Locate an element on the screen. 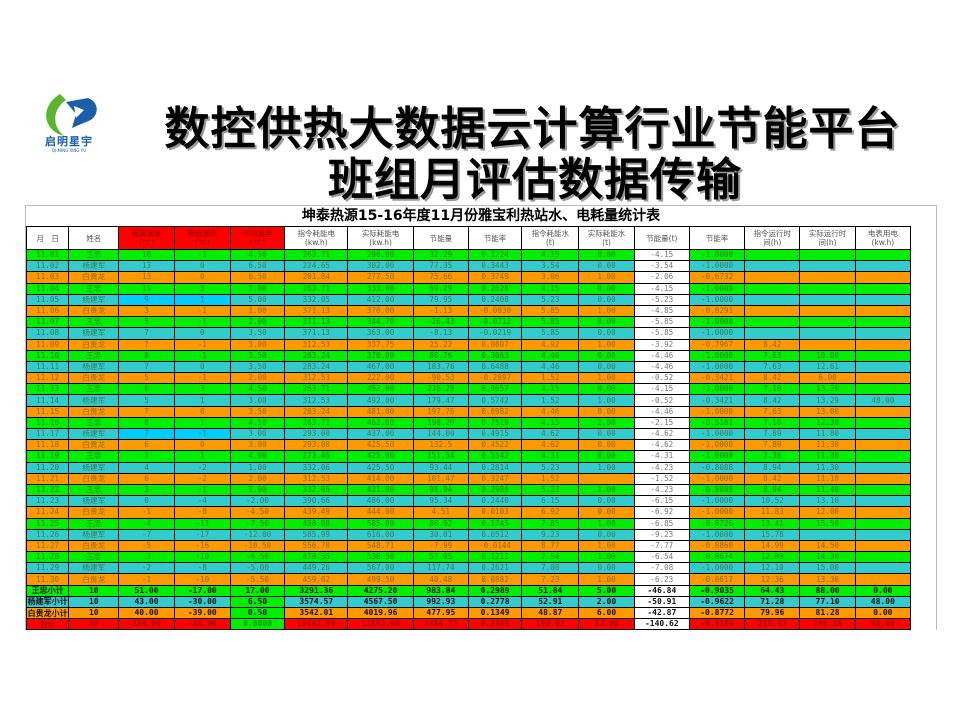 The height and width of the screenshot is (720, 960). table-cell: 224.65 is located at coordinates (316, 266).